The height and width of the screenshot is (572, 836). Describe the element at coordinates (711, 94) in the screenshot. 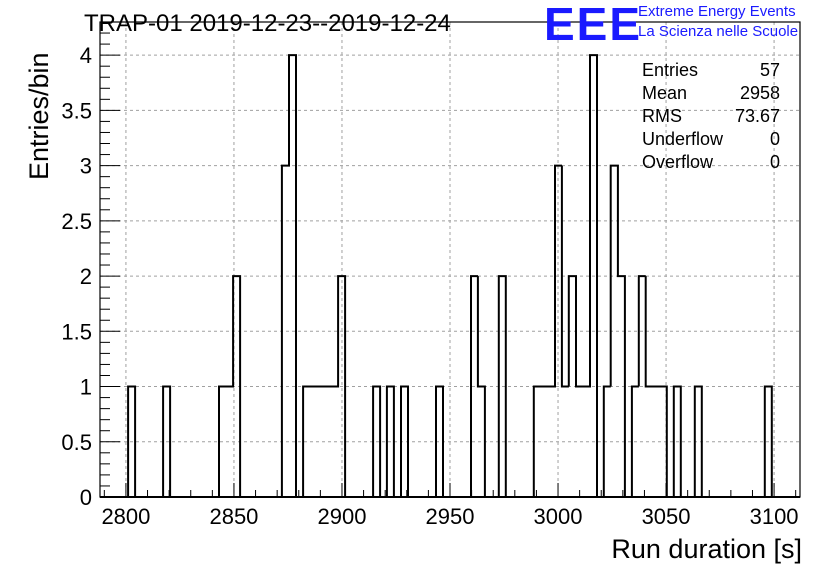

I see `stats-row-mean: Mean 2958` at that location.